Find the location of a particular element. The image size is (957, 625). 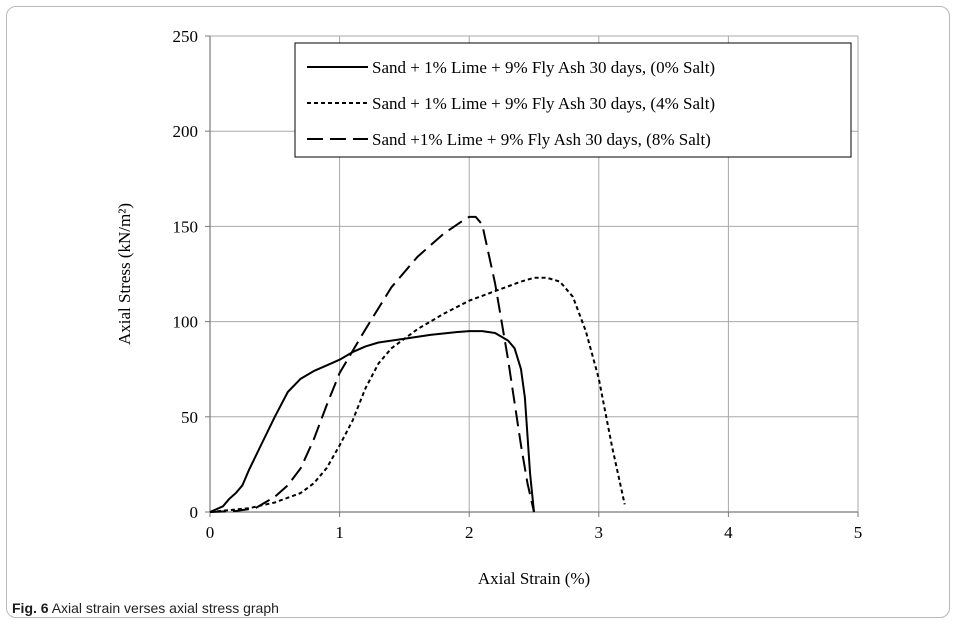

y-tick-label: 100 is located at coordinates (186, 322).